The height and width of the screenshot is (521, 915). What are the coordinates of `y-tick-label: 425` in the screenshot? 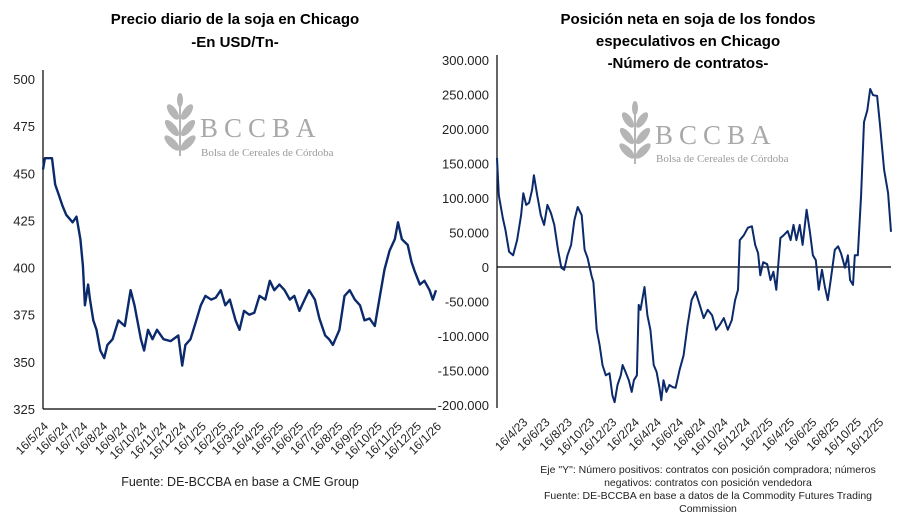 It's located at (24, 220).